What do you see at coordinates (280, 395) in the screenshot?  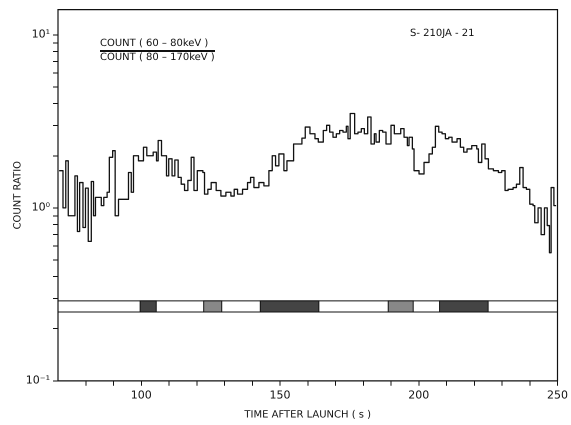 I see `x-tick-label: 150` at bounding box center [280, 395].